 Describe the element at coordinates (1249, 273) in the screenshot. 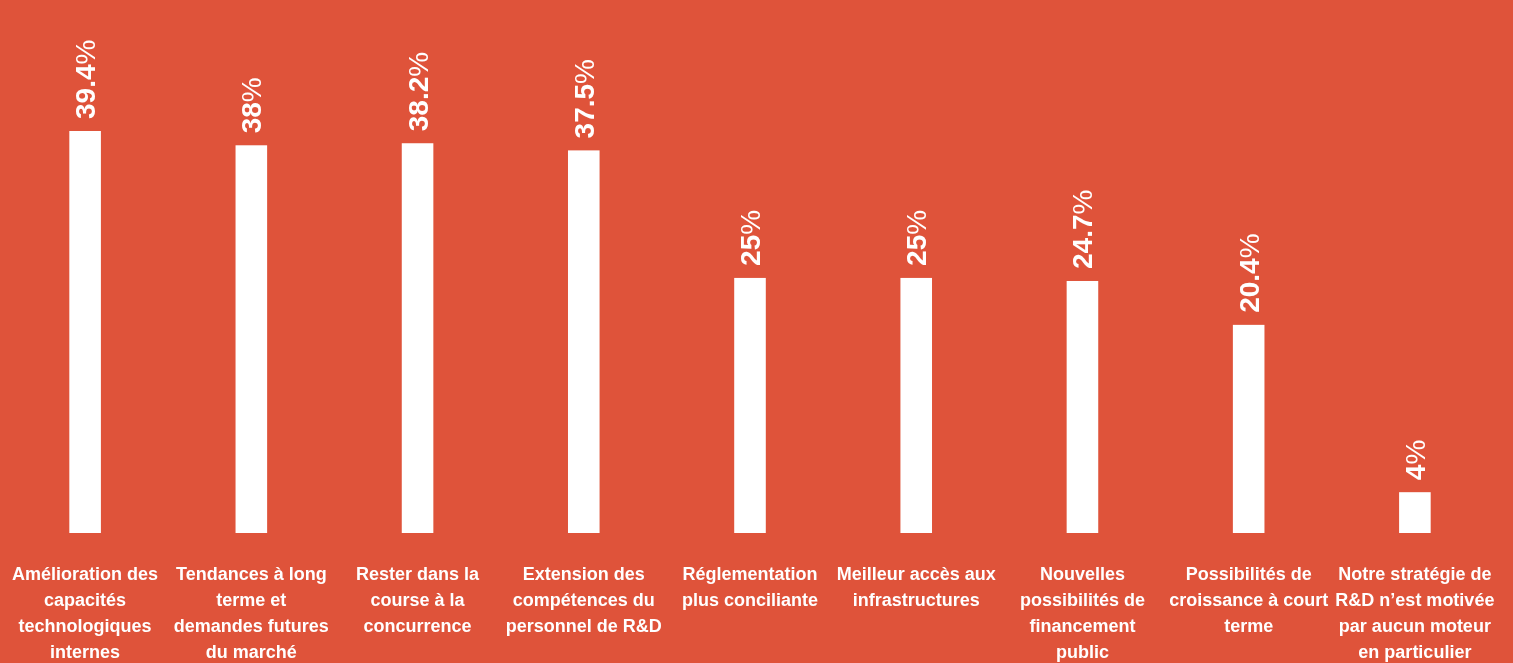

I see `data-label: 20.4%` at that location.